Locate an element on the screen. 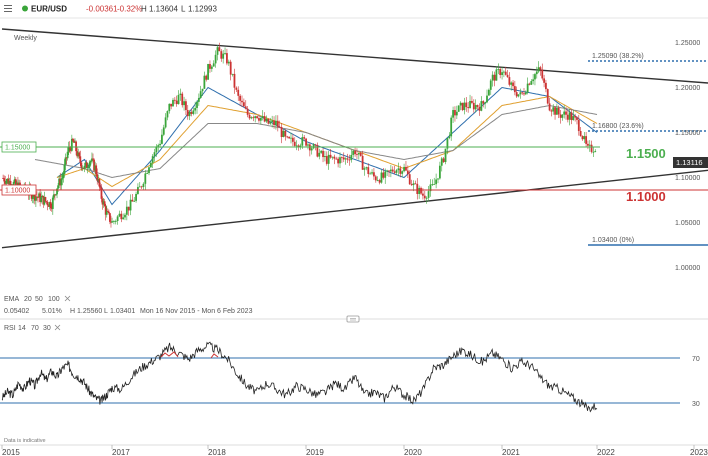 This screenshot has height=456, width=708. price-tick-label: 1.10000 is located at coordinates (687, 178).